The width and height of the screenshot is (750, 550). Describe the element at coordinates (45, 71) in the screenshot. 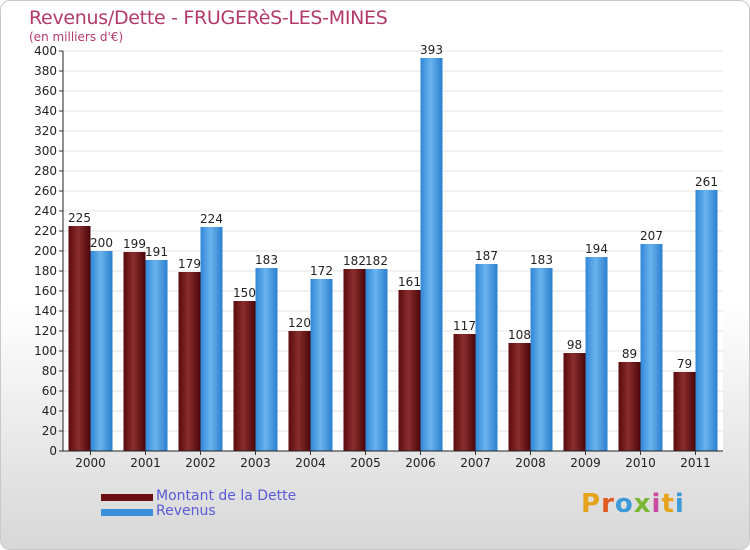

I see `y-tick-label: 380` at that location.